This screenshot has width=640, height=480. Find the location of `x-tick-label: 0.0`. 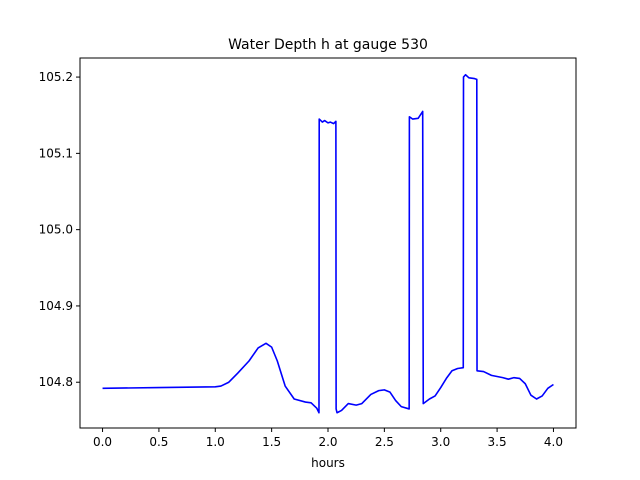

x-tick-label: 0.0 is located at coordinates (102, 442).